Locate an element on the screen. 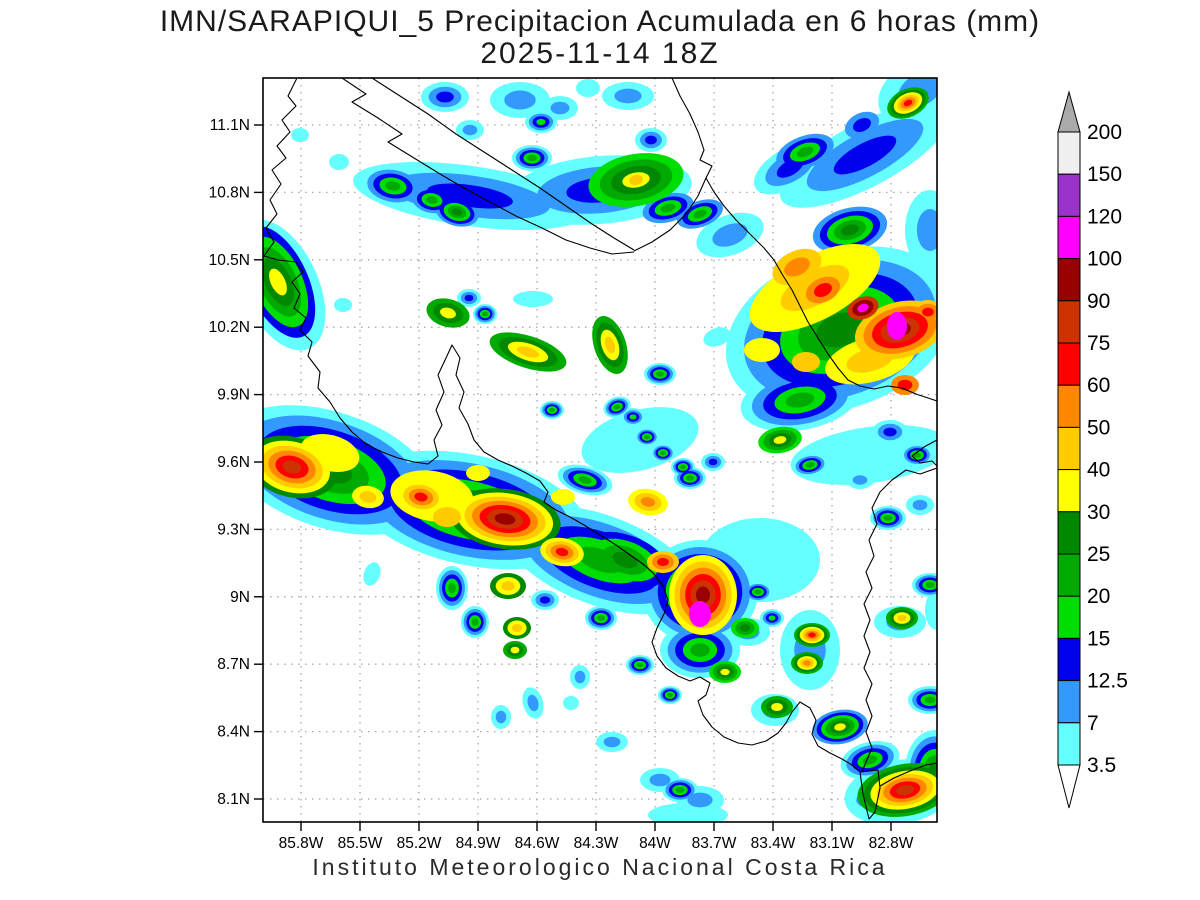  colorbar-label: 20 is located at coordinates (1098, 596).